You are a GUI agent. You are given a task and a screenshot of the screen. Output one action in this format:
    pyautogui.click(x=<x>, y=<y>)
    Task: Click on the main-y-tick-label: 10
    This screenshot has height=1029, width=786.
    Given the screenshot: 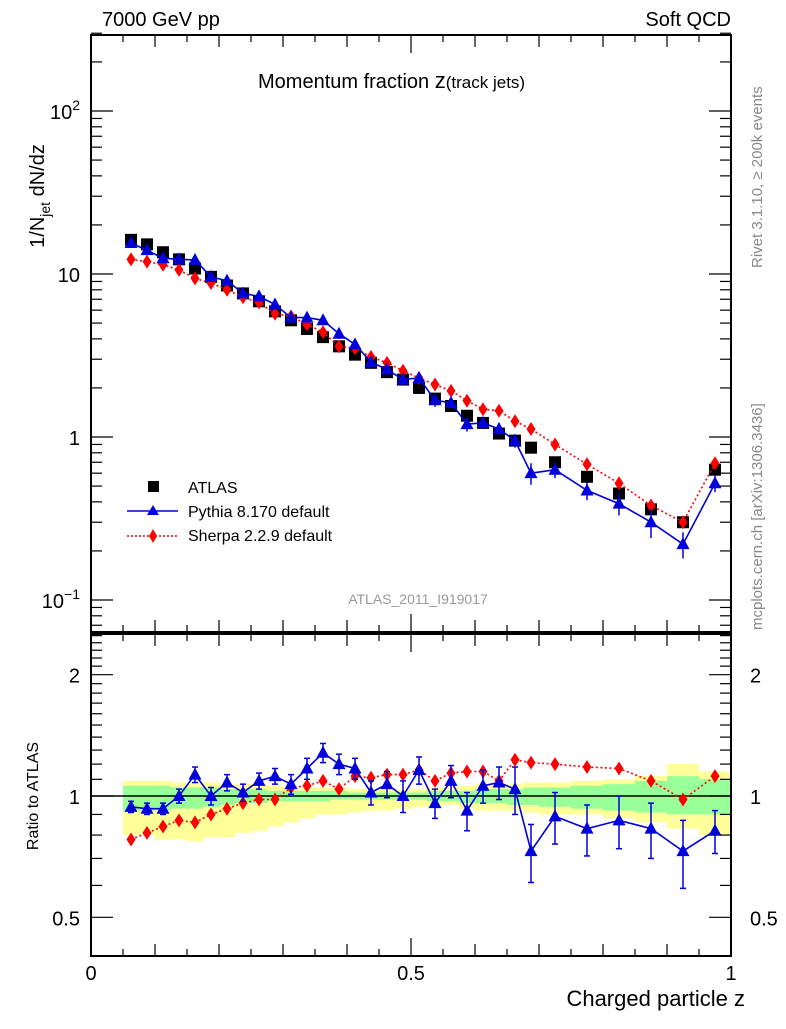 What is the action you would take?
    pyautogui.click(x=69, y=276)
    